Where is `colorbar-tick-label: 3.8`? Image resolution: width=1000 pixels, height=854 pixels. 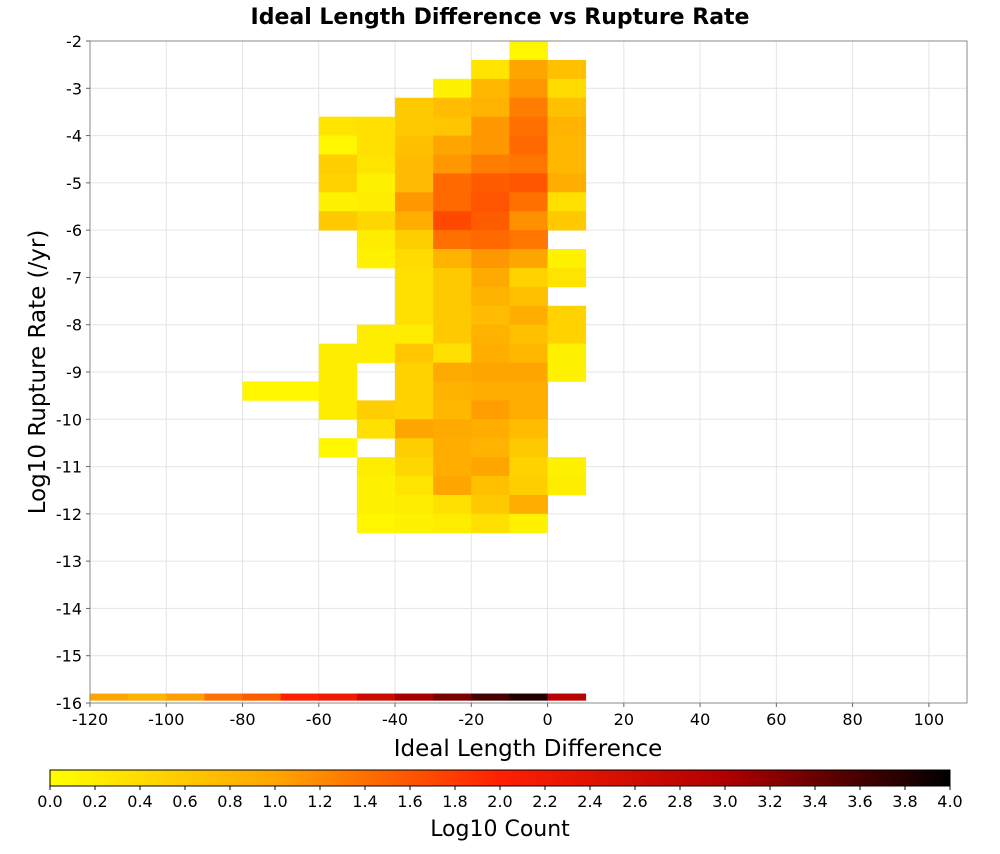 colorbar-tick-label: 3.8 is located at coordinates (904, 801).